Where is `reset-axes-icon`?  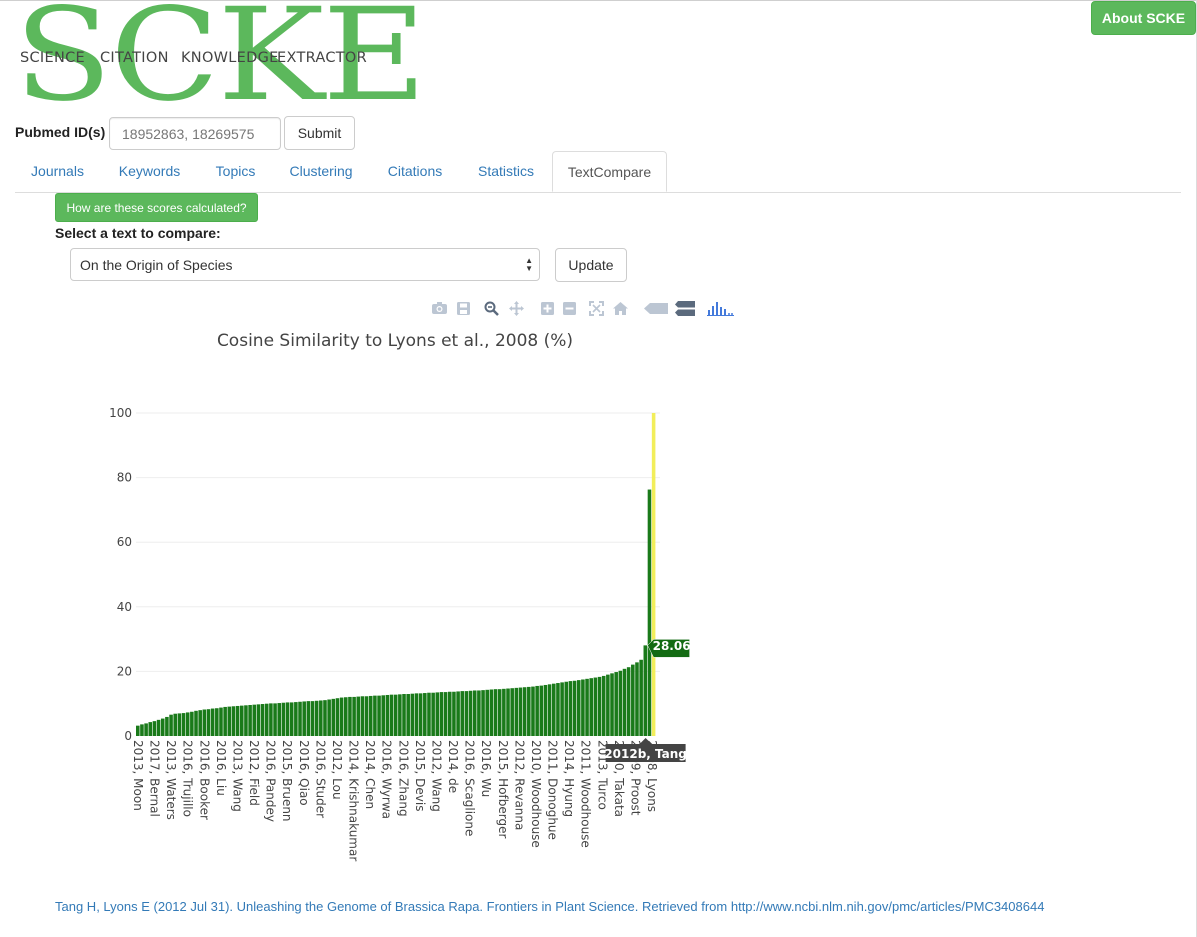 reset-axes-icon is located at coordinates (620, 308).